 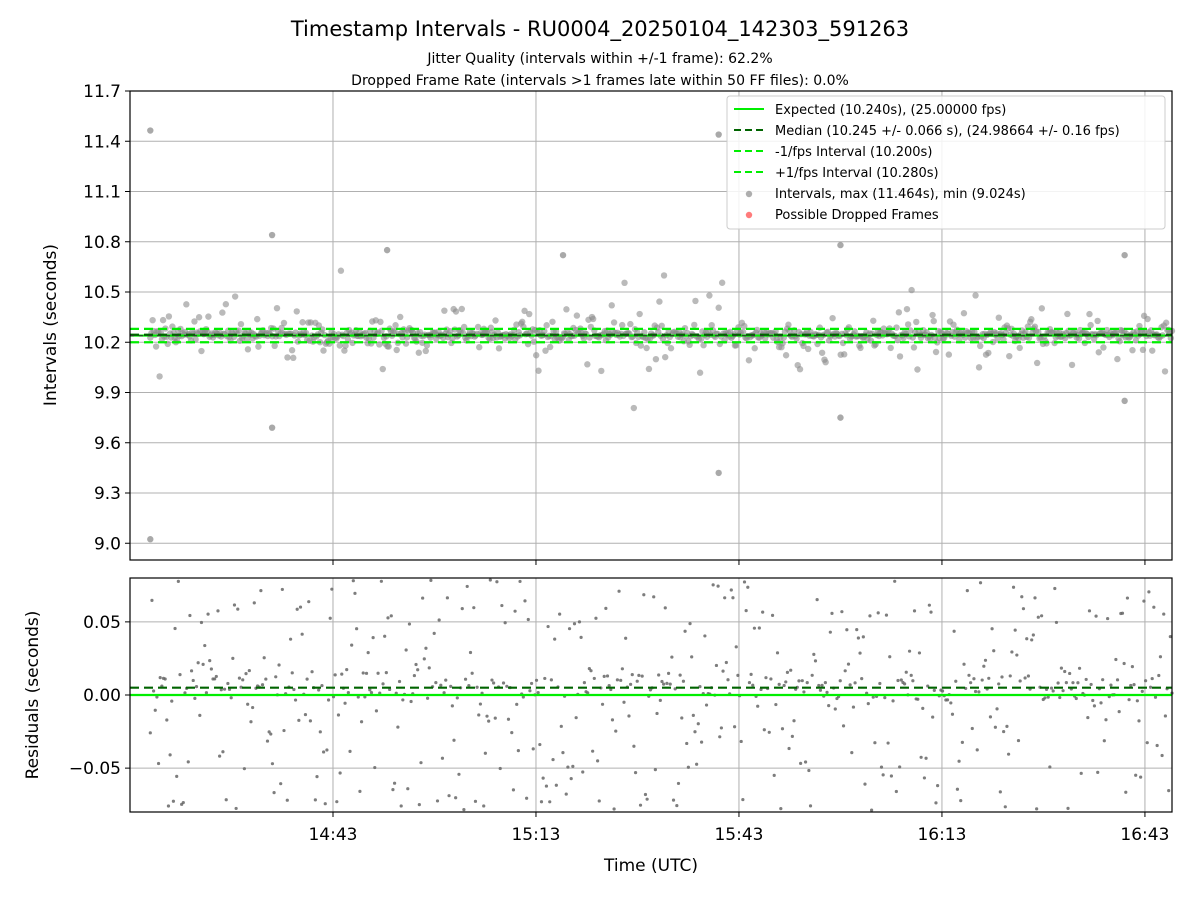 What do you see at coordinates (107, 394) in the screenshot?
I see `intervals-y-tick-label: 9.9` at bounding box center [107, 394].